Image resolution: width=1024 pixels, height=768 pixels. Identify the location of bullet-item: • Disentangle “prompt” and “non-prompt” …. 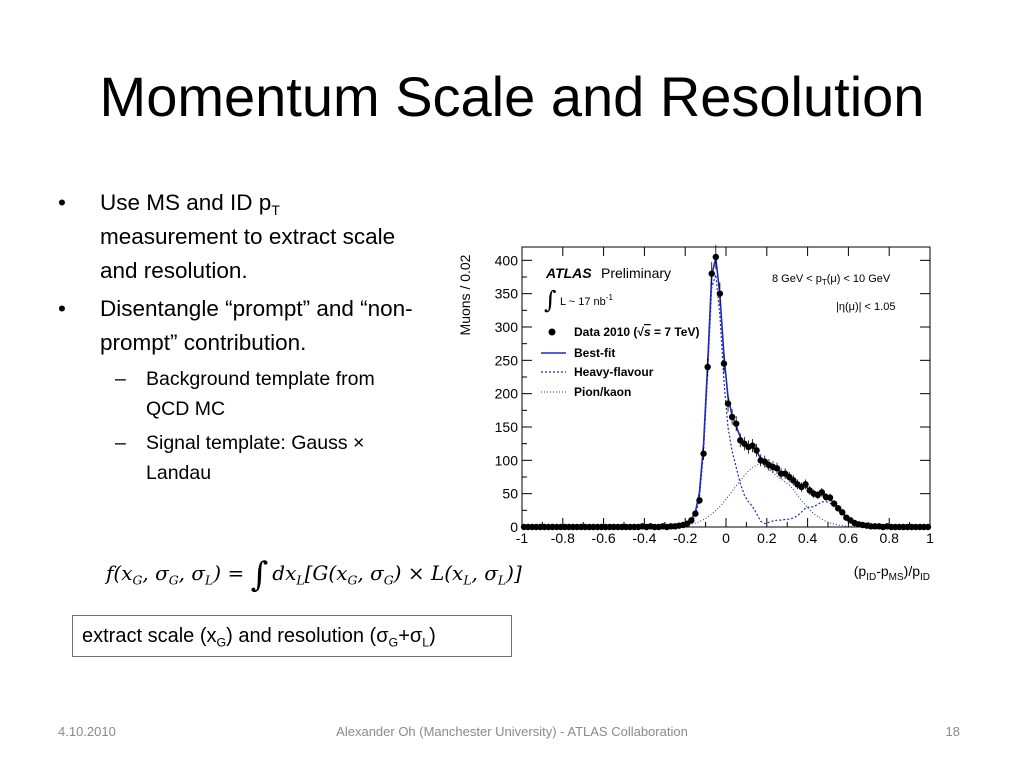
(238, 326).